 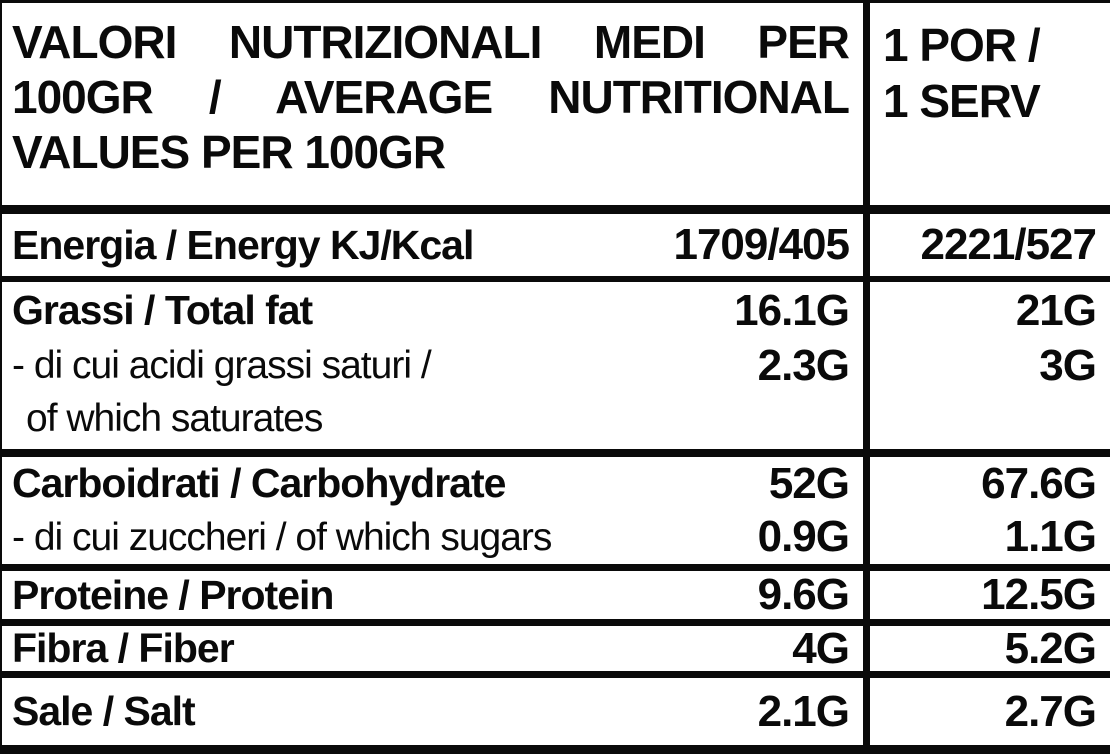 I want to click on sugars-label: - di cui zuccheri / of which sugars, so click(x=282, y=537).